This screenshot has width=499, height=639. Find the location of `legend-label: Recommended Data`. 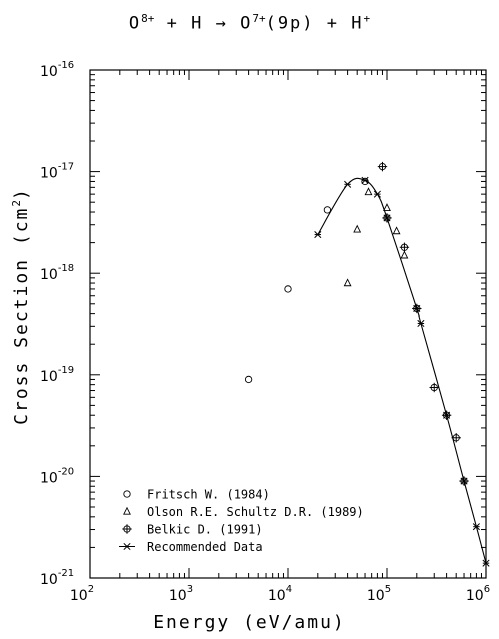

legend-label: Recommended Data is located at coordinates (205, 547).